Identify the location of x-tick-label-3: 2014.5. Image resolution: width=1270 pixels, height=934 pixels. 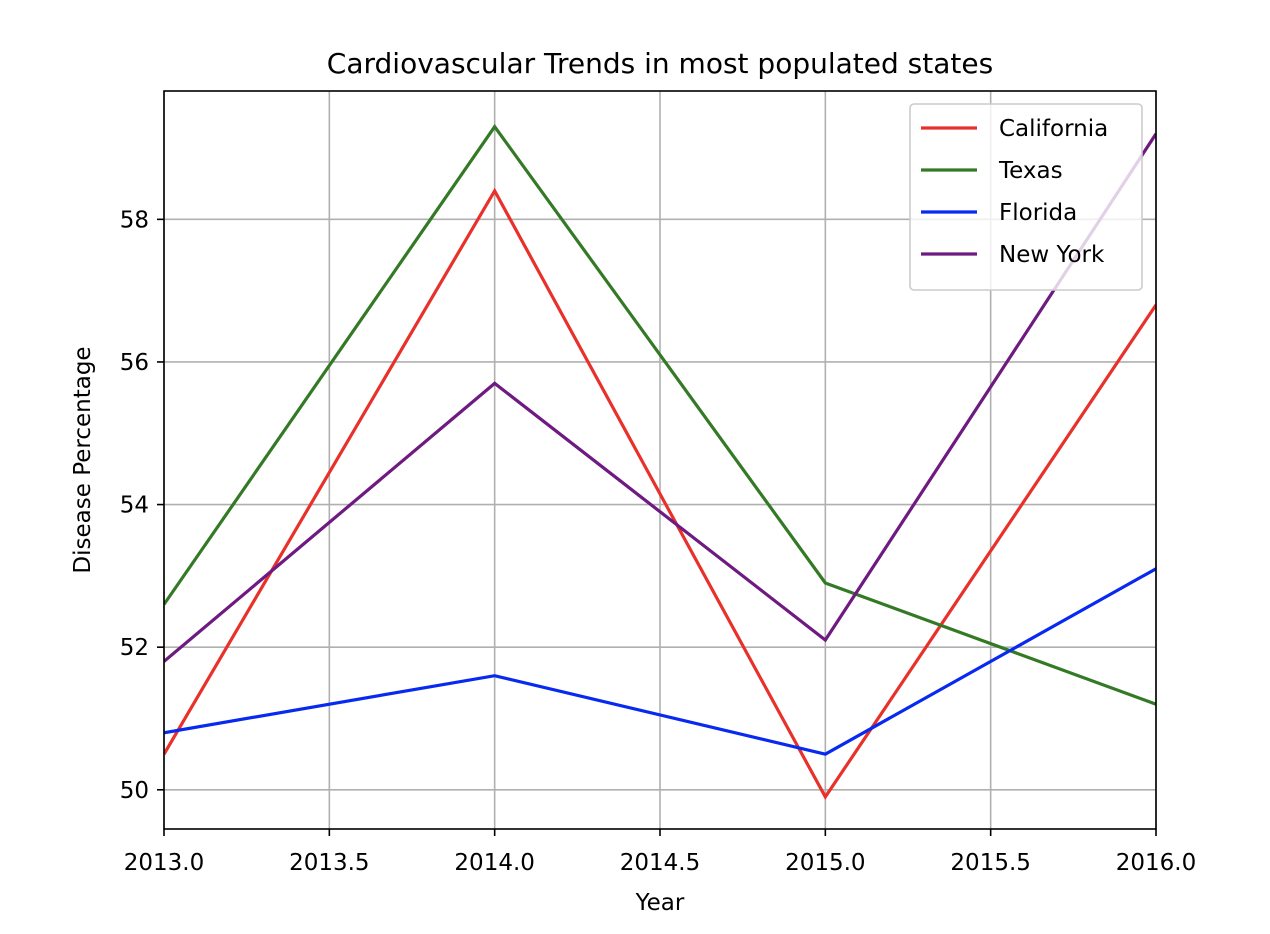
(660, 863).